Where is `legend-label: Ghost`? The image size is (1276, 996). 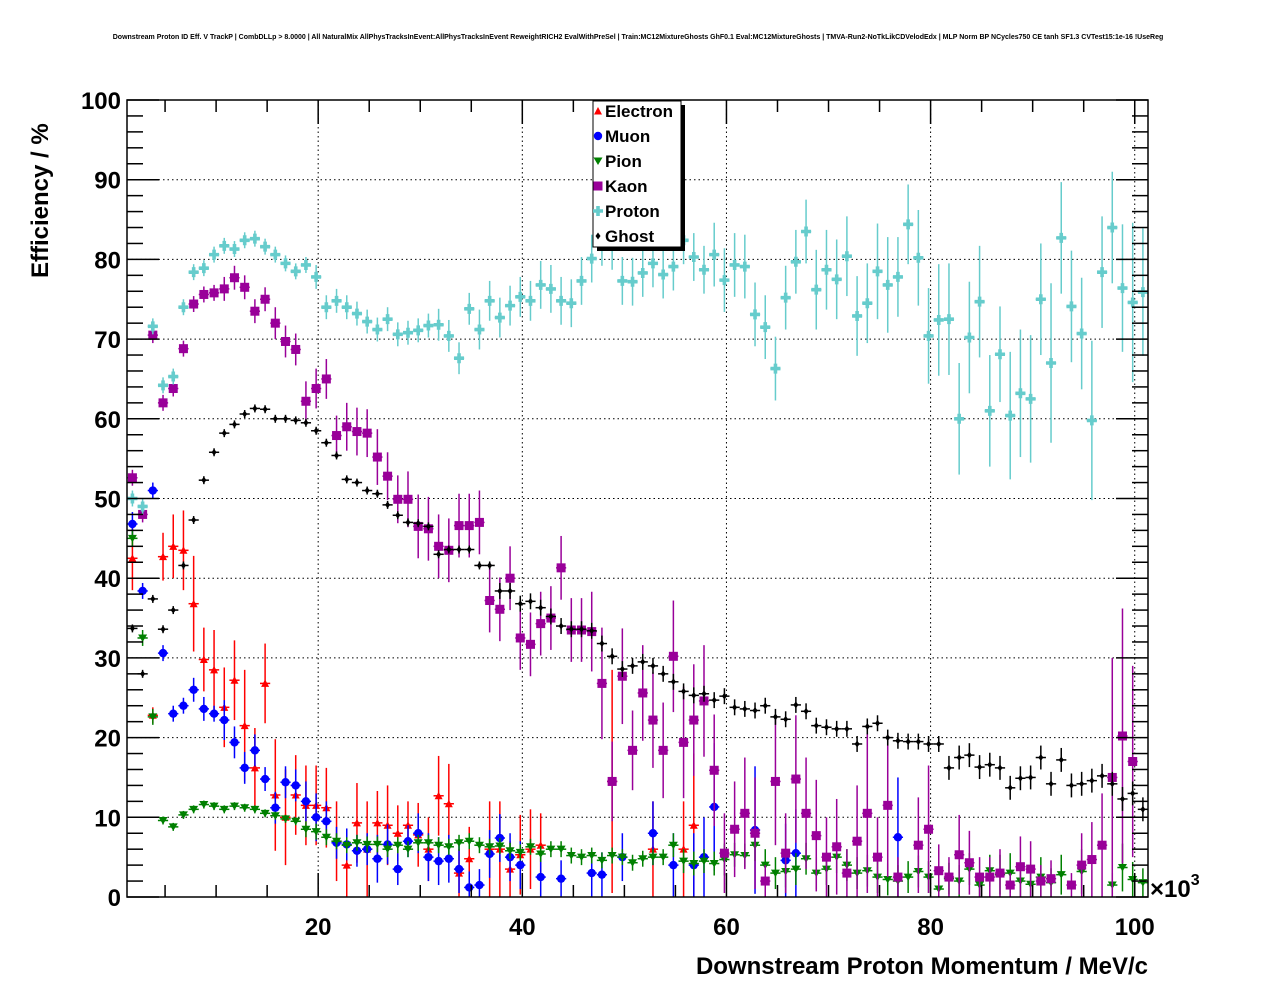
legend-label: Ghost is located at coordinates (629, 236).